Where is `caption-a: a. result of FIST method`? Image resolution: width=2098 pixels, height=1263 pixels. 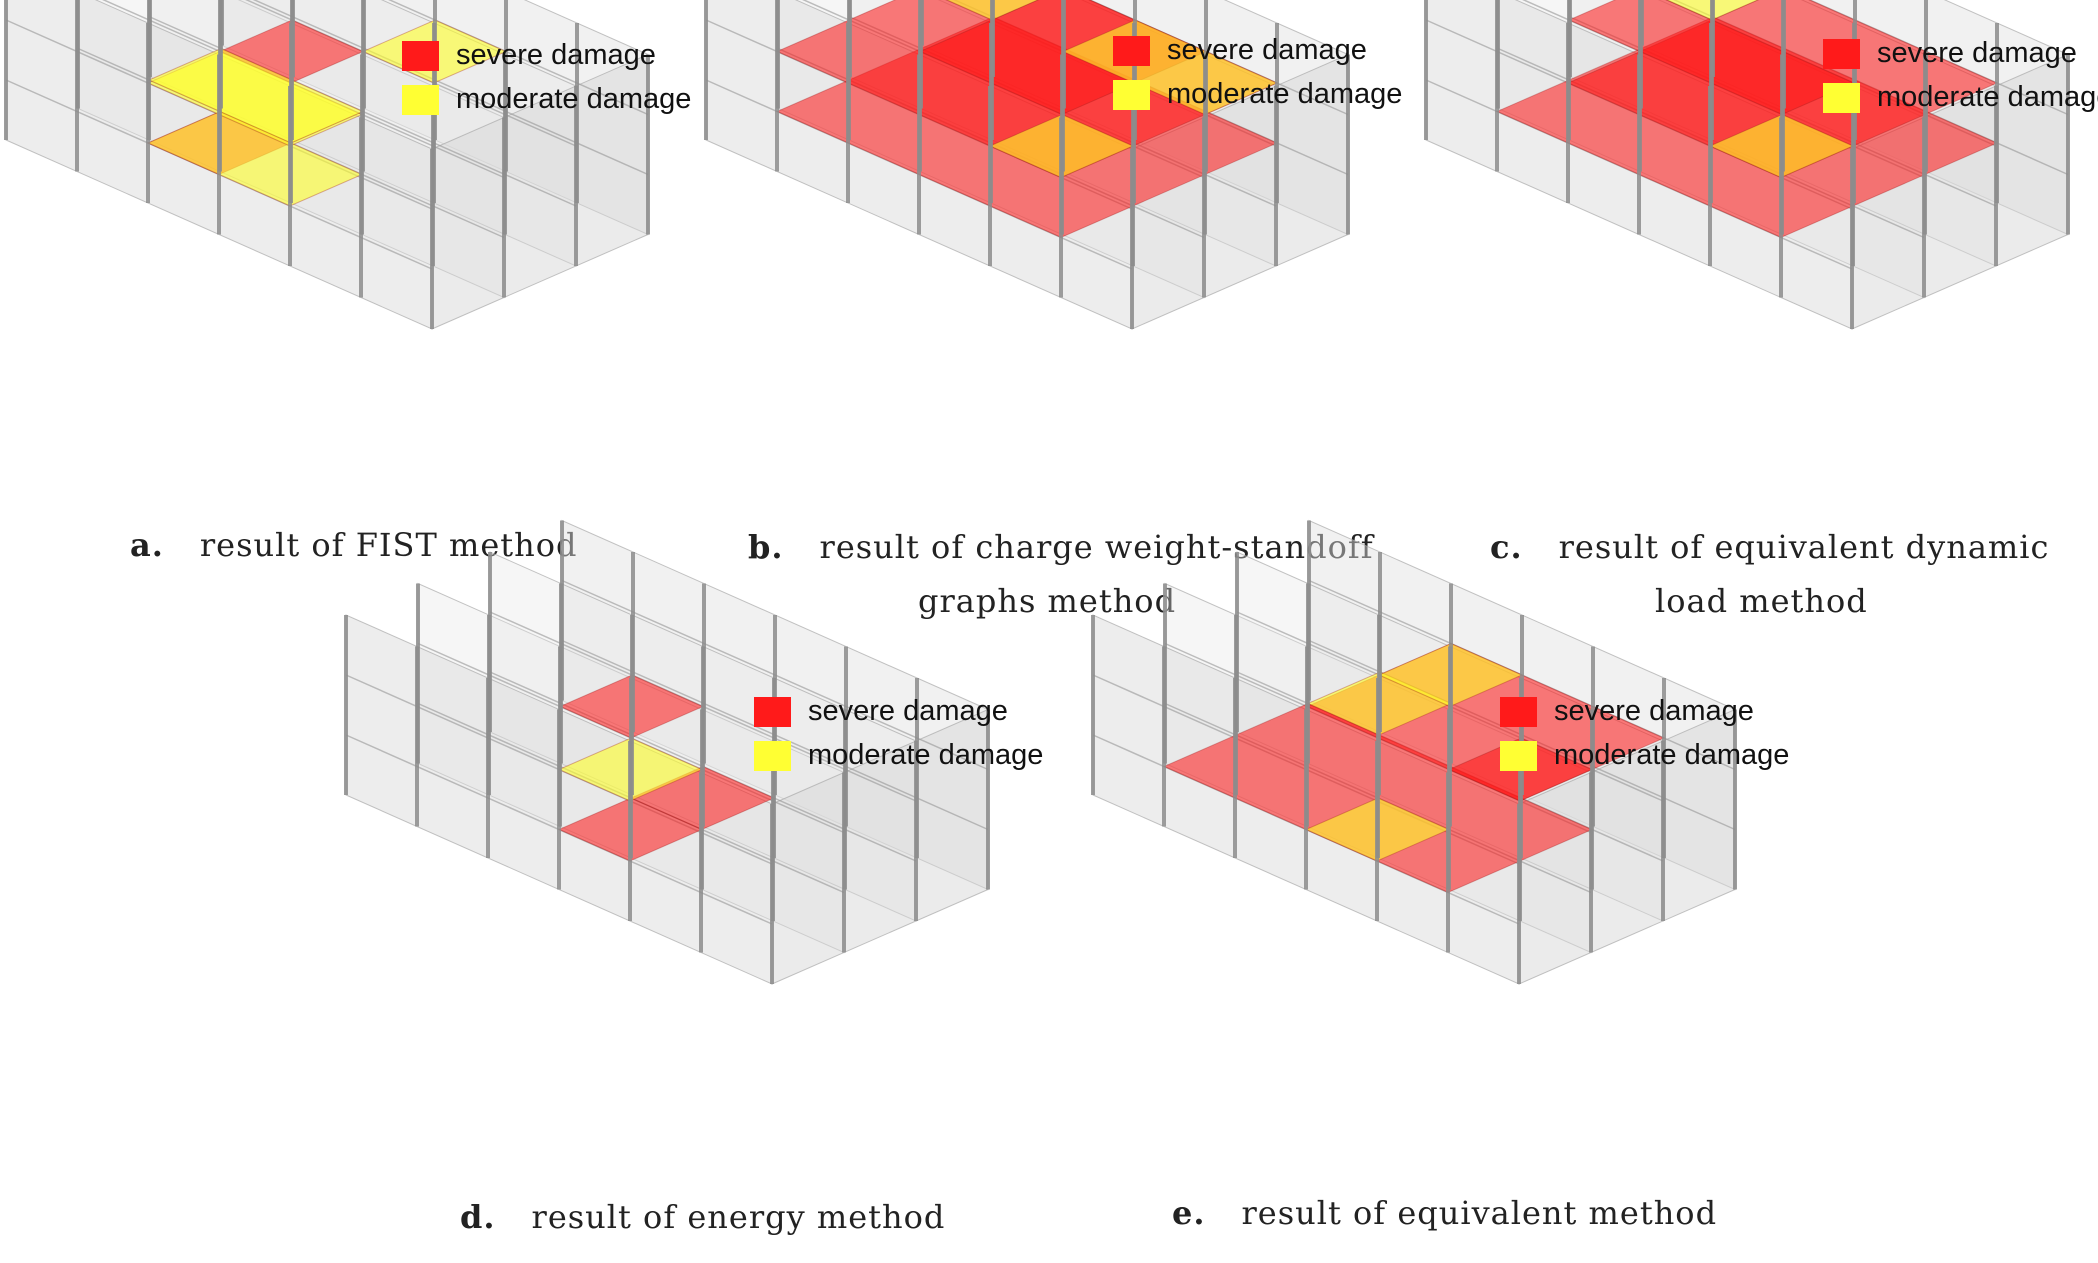 caption-a: a. result of FIST method is located at coordinates (353, 545).